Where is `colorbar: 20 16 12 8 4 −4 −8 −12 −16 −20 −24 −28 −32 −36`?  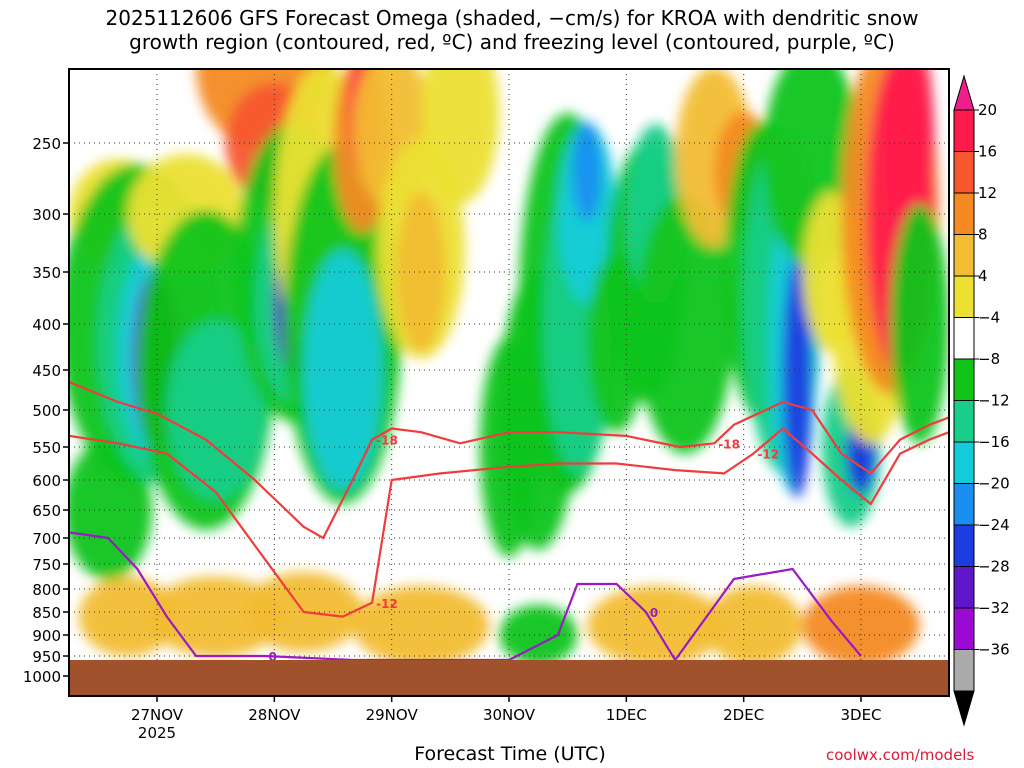
colorbar: 20 16 12 8 4 −4 −8 −12 −16 −20 −24 −28 −32 −36 is located at coordinates (981, 400).